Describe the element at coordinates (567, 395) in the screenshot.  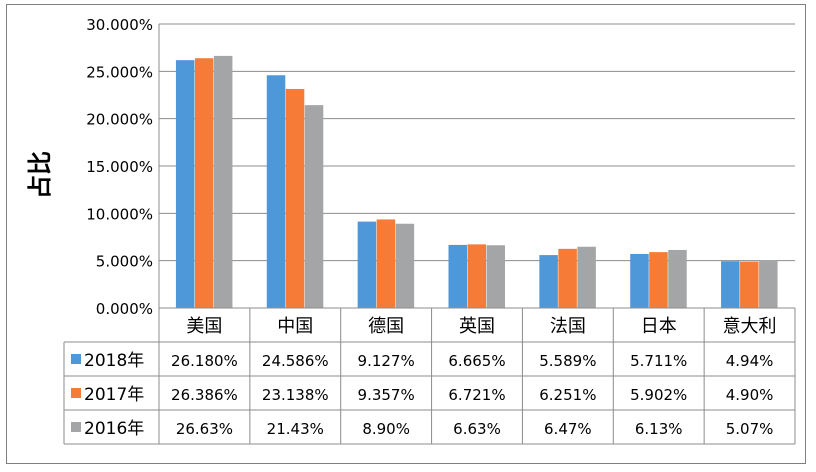
I see `data-label: 6.251%` at that location.